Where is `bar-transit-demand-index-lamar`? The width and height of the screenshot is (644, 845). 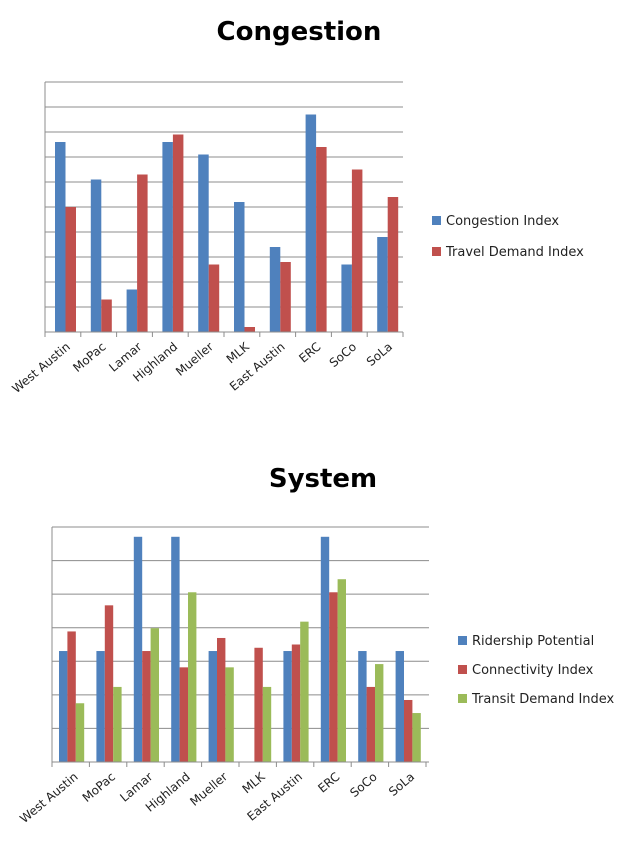 bar-transit-demand-index-lamar is located at coordinates (154, 695).